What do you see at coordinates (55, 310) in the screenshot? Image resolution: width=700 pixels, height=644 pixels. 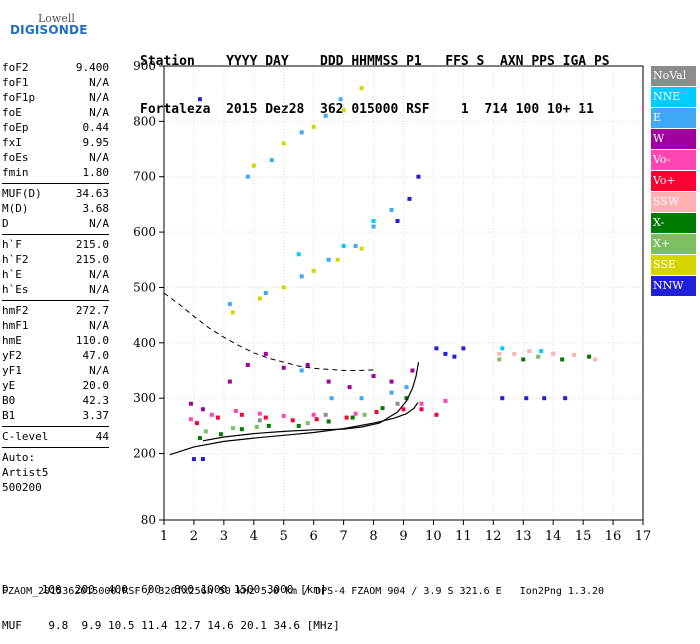 I see `param-row: hmF2 272.7` at bounding box center [55, 310].